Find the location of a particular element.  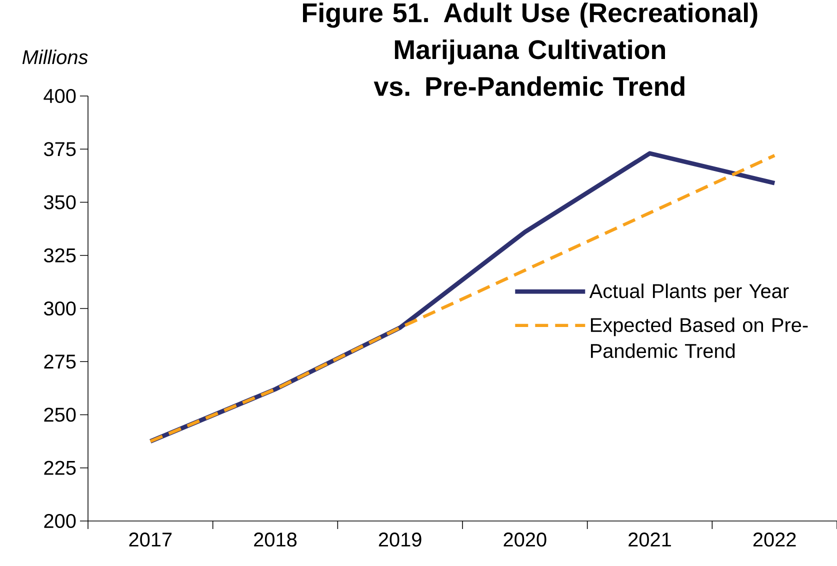

legend-label: Actual Plants per Year is located at coordinates (689, 293).